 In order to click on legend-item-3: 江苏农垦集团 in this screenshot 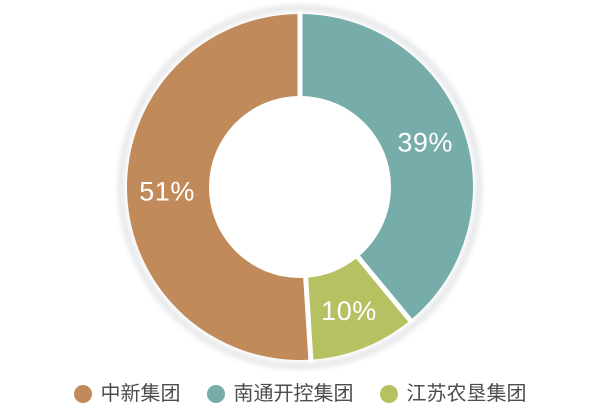, I will do `click(453, 394)`.